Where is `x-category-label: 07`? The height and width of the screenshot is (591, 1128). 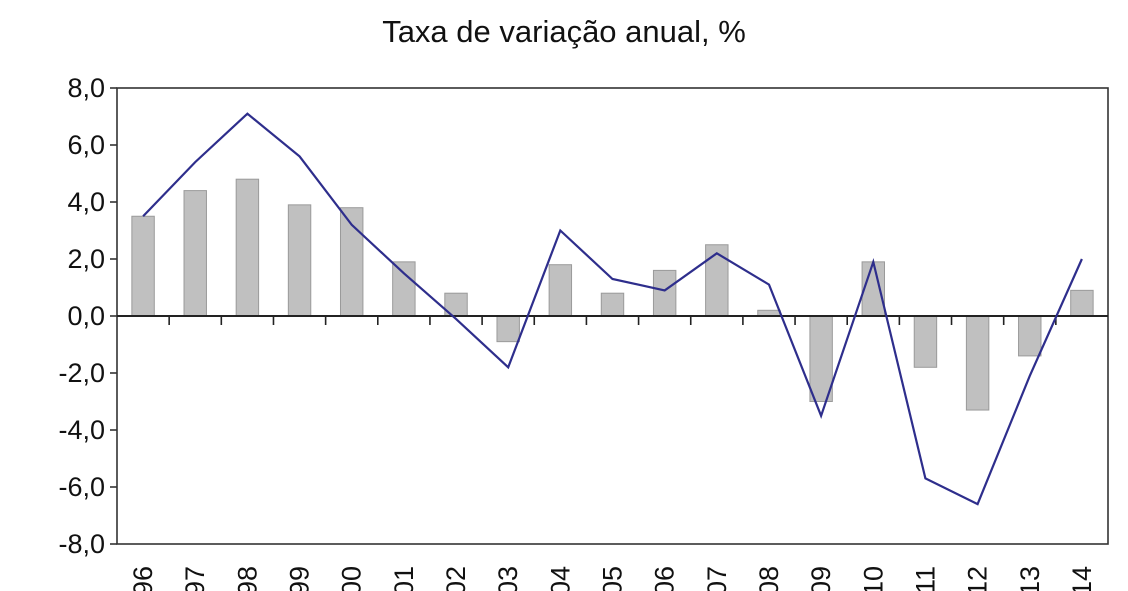 x-category-label: 07 is located at coordinates (717, 578).